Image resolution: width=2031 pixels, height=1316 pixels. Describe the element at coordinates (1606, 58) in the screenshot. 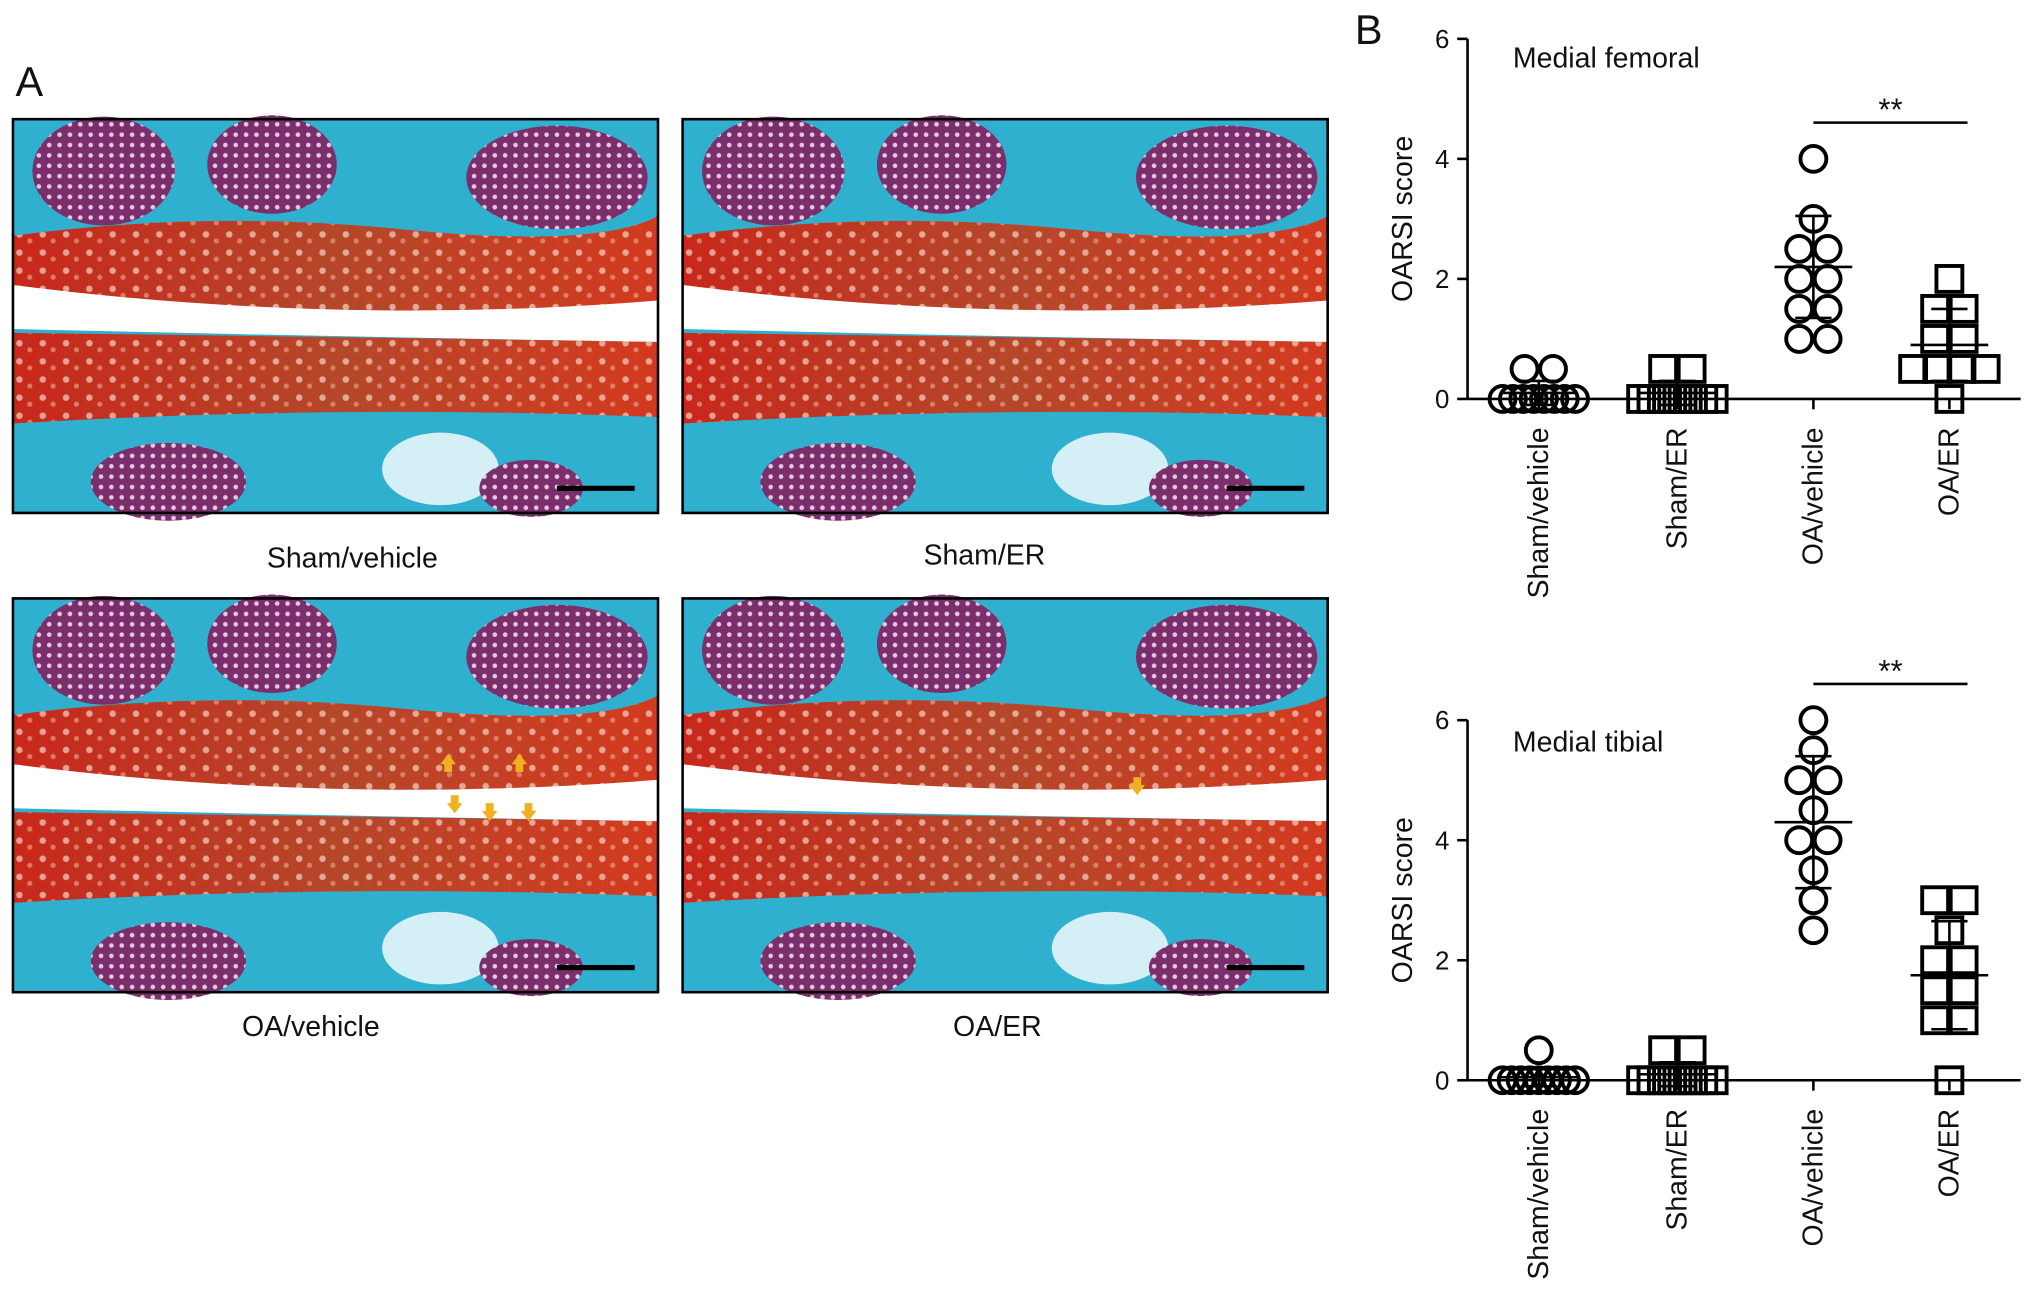

I see `chart-title: Medial femoral` at that location.